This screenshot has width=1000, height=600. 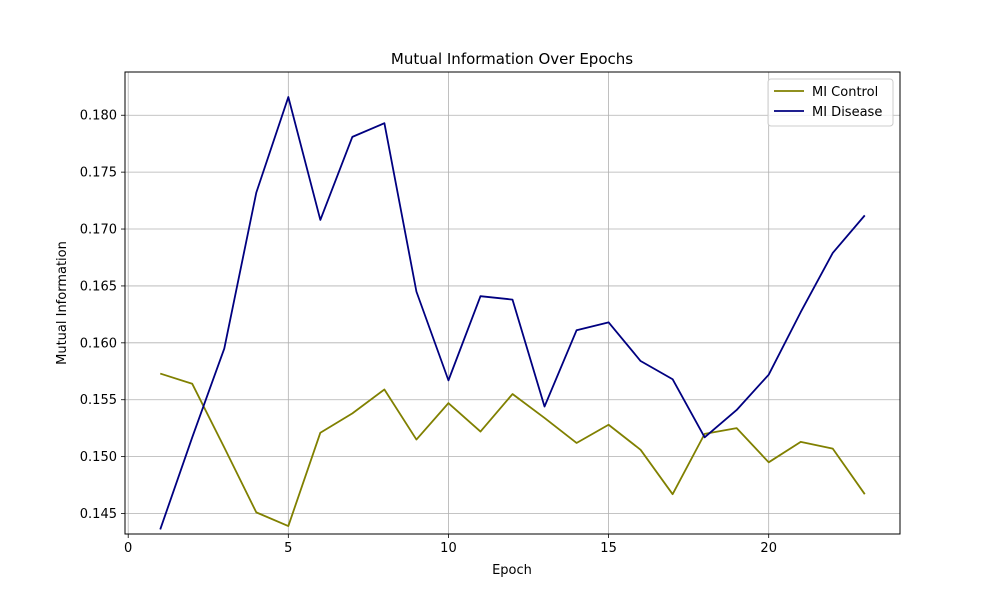 What do you see at coordinates (98, 116) in the screenshot?
I see `y-tick-label: 0.180` at bounding box center [98, 116].